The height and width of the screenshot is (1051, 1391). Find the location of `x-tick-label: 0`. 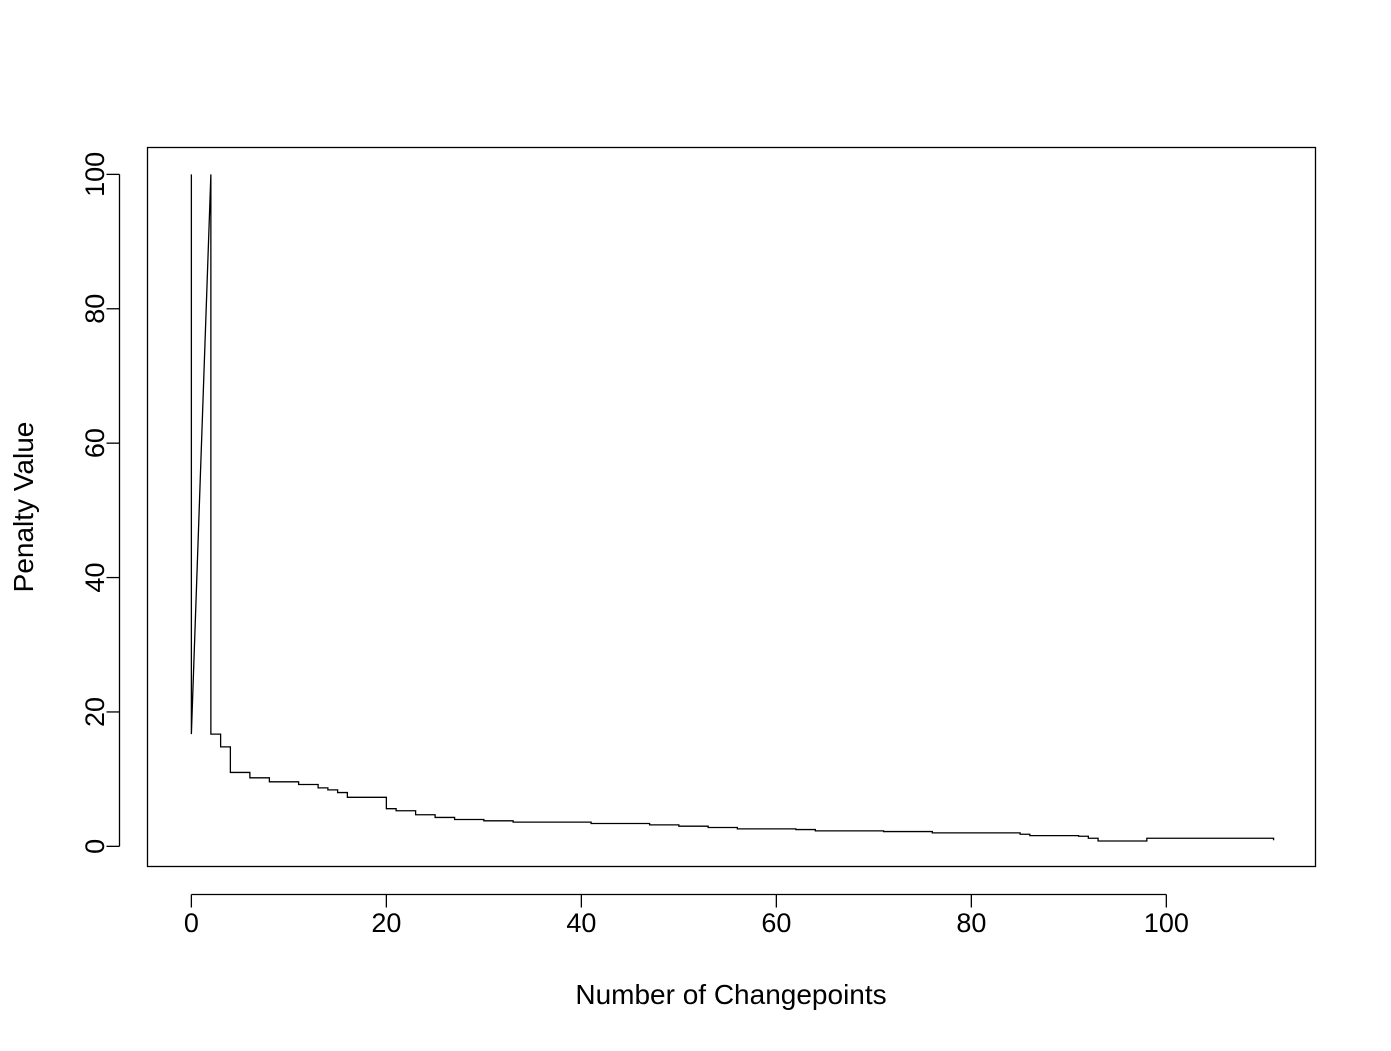

x-tick-label: 0 is located at coordinates (191, 923).